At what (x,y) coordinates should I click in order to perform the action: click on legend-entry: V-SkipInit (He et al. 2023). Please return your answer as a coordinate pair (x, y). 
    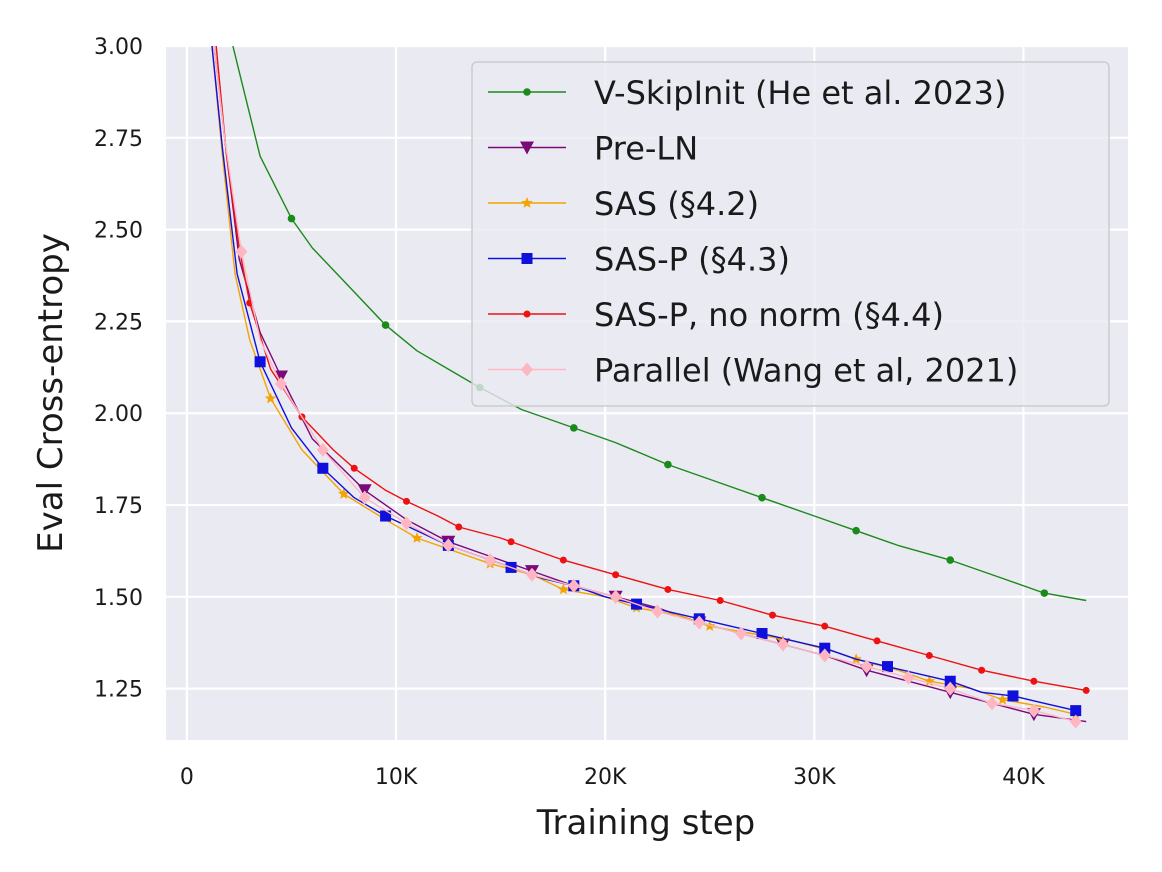
    Looking at the image, I should click on (747, 93).